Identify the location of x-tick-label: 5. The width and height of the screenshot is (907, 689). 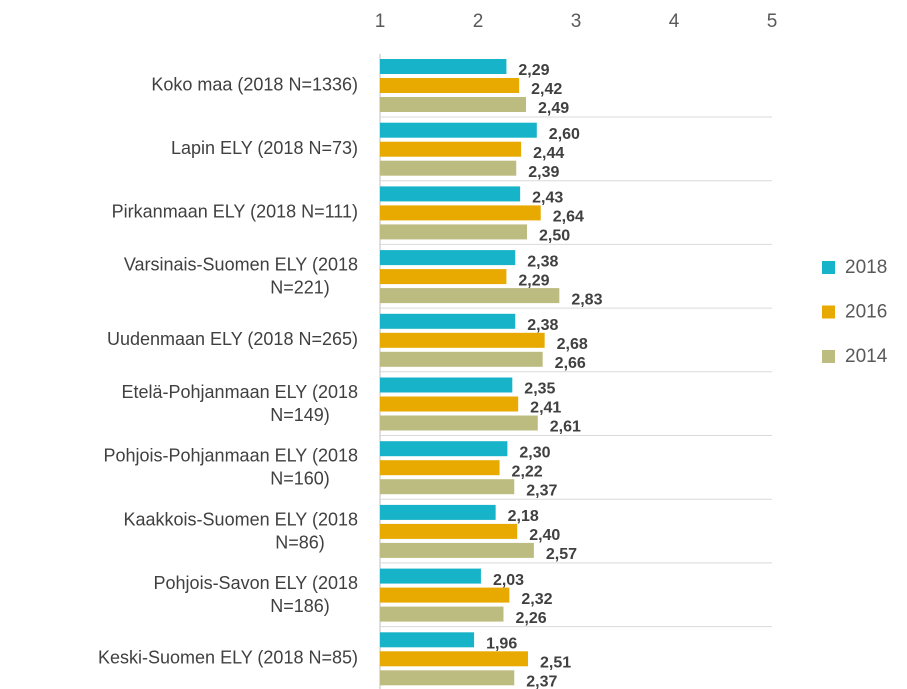
(772, 21).